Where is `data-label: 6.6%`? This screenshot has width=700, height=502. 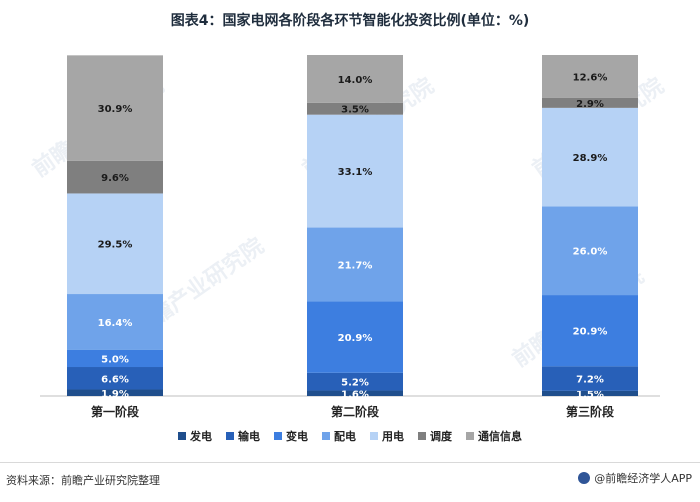 data-label: 6.6% is located at coordinates (115, 379).